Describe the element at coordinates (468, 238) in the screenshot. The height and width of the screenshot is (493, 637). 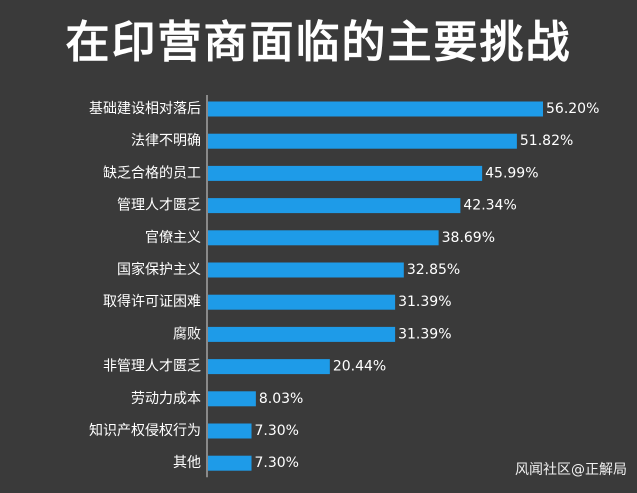
I see `bar-value-label: 38.69%` at that location.